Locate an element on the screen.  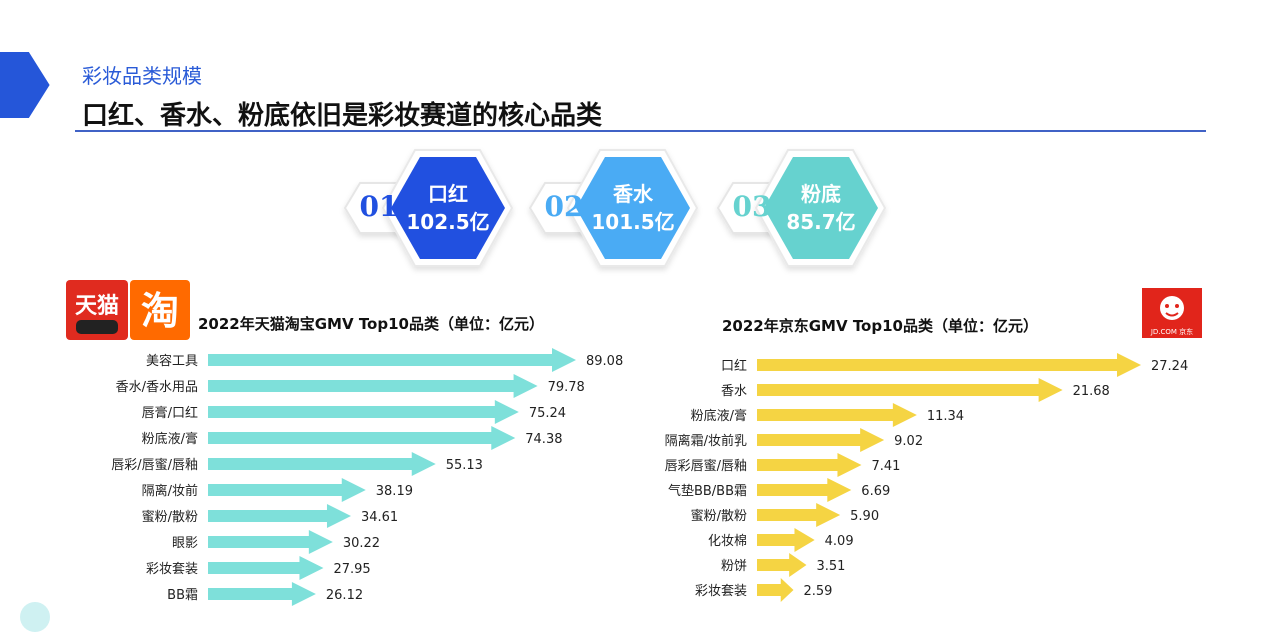
highlight-3-text: 粉底 85.7亿 is located at coordinates (821, 208).